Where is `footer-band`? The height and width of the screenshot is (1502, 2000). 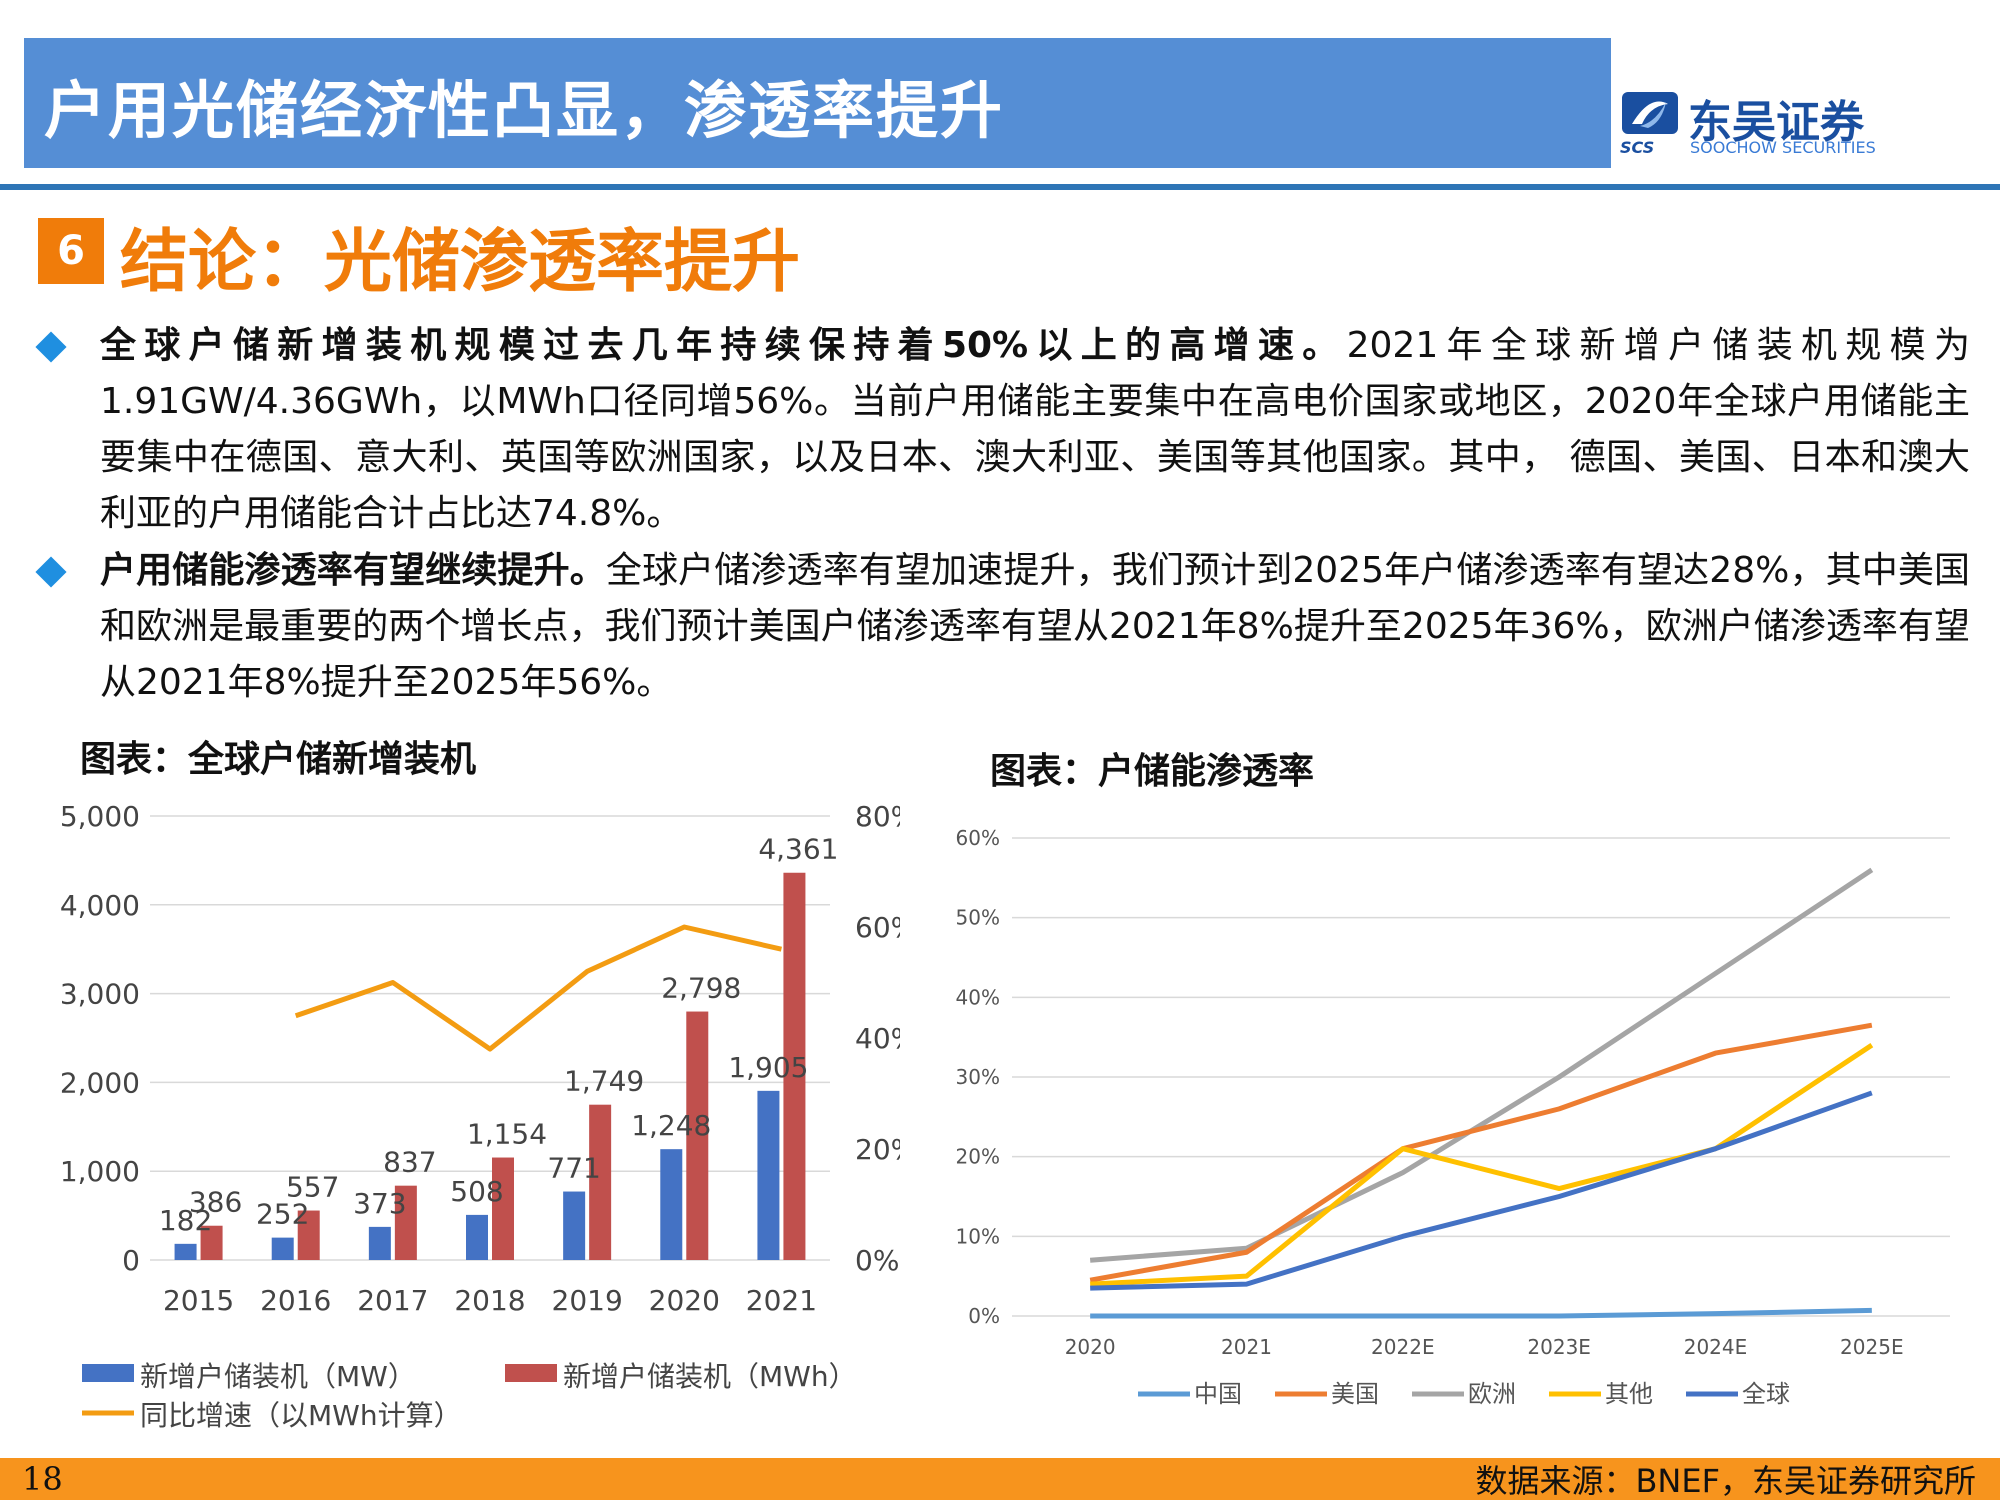
footer-band is located at coordinates (1000, 1479).